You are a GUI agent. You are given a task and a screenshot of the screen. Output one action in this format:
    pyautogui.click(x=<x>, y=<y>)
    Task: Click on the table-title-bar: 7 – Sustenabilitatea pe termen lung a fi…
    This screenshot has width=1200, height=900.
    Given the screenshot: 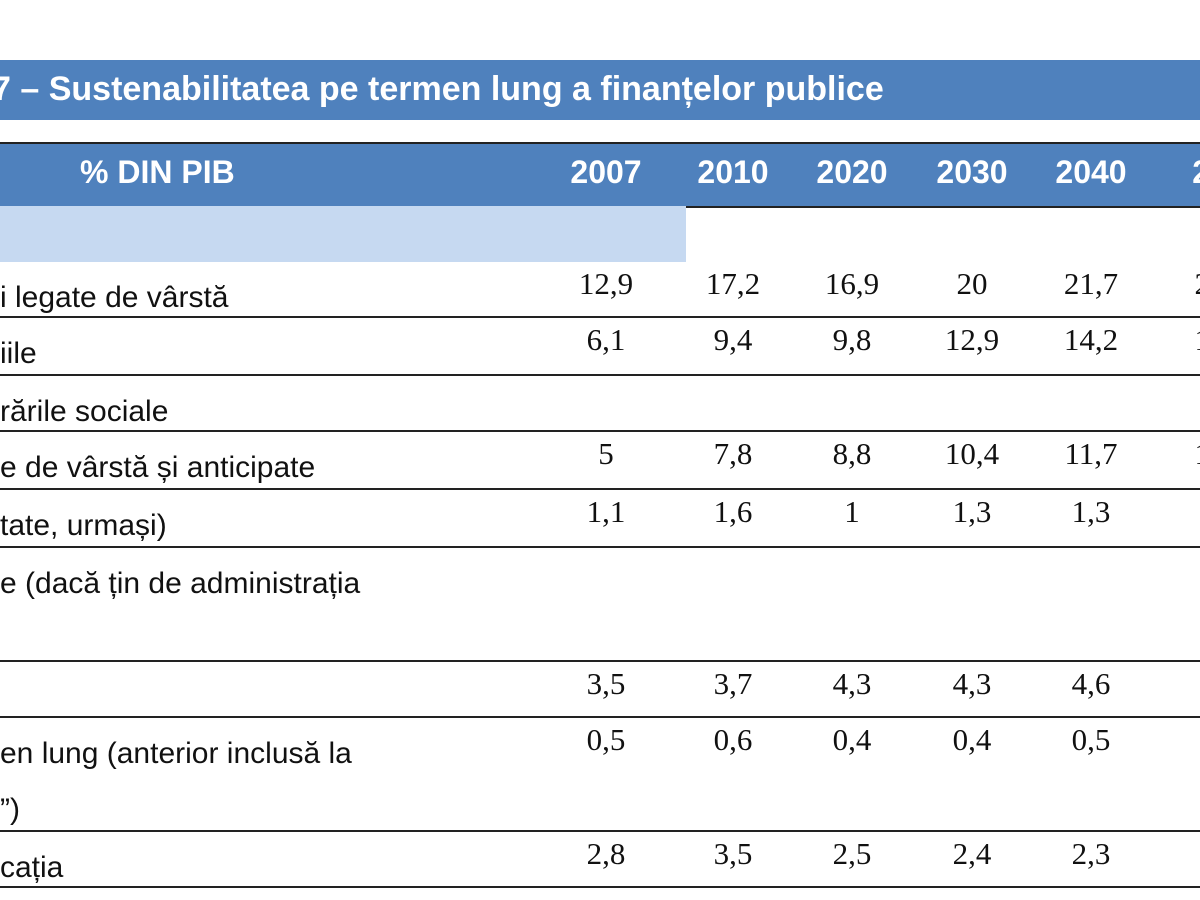 What is the action you would take?
    pyautogui.click(x=600, y=90)
    